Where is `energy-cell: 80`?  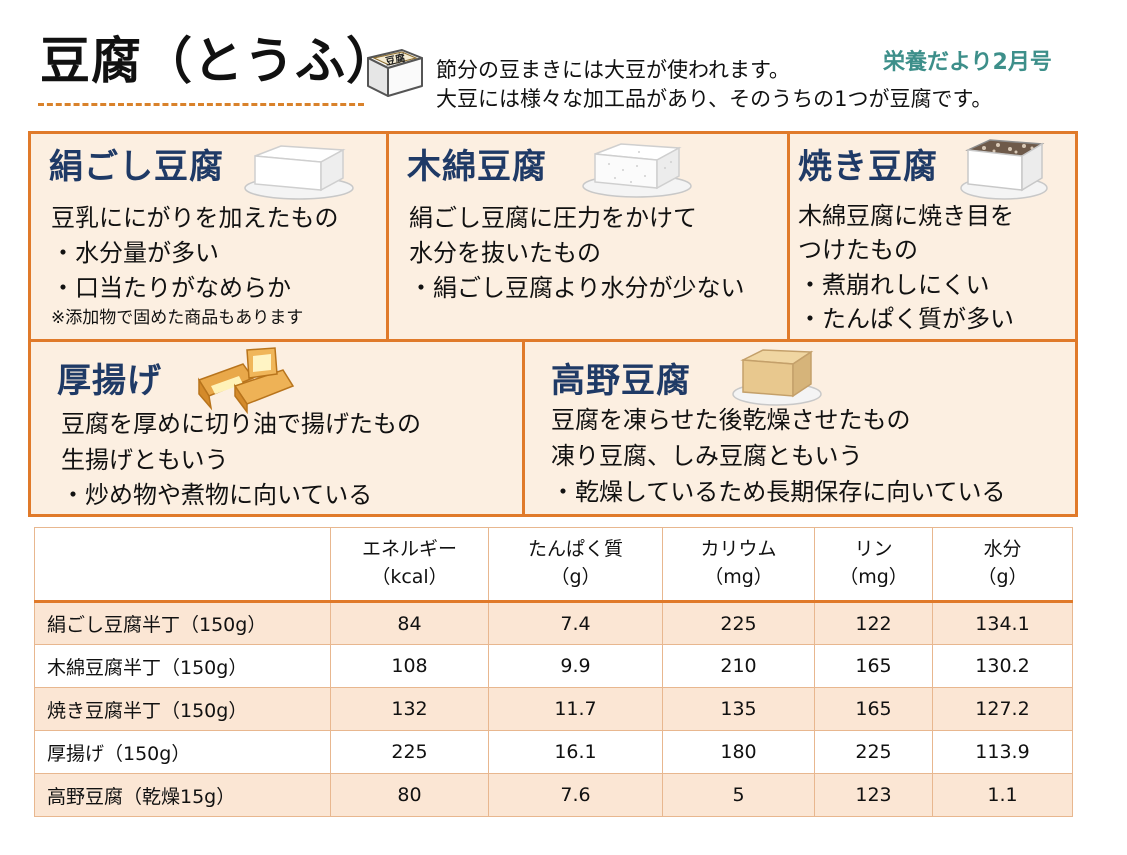
energy-cell: 80 is located at coordinates (409, 795).